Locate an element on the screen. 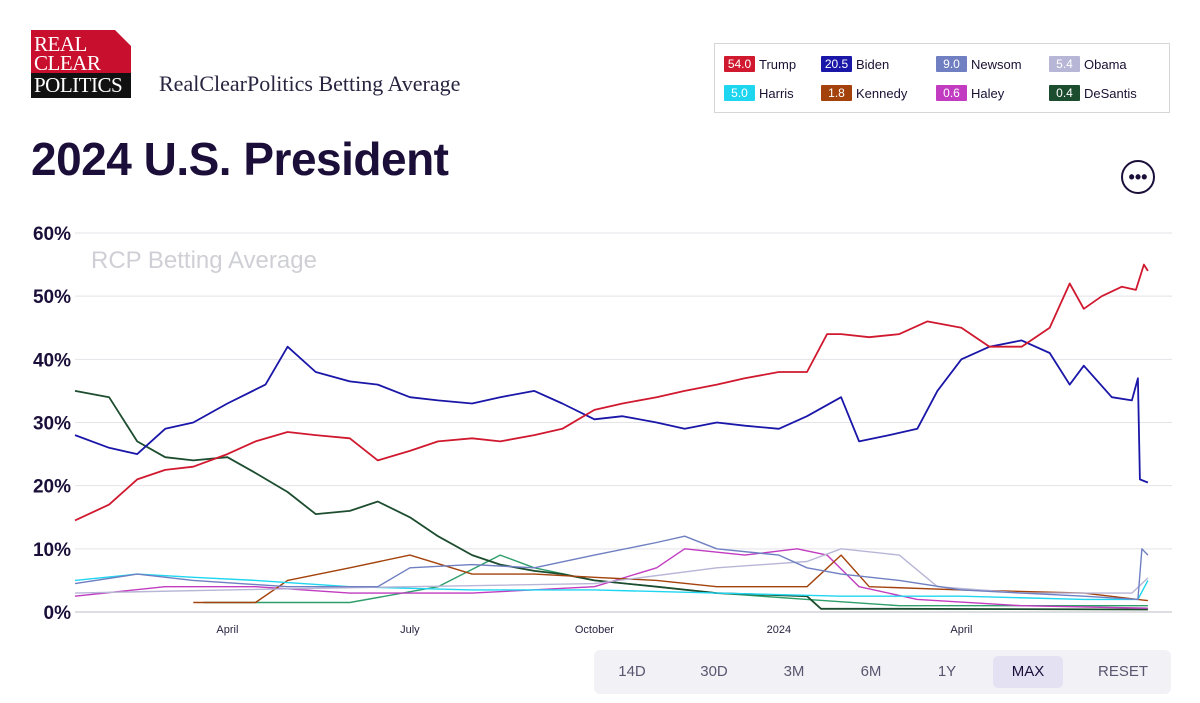 The width and height of the screenshot is (1200, 703). legend-item-obama: 5.4 Obama is located at coordinates (1088, 64).